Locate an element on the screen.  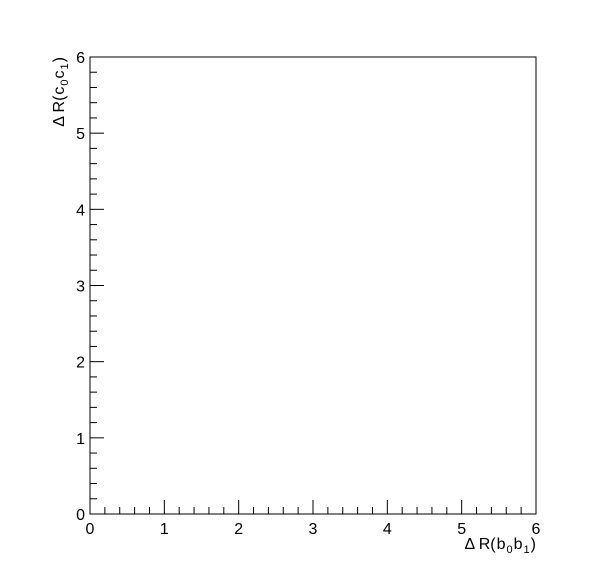
x-tick-label: 5 is located at coordinates (461, 529).